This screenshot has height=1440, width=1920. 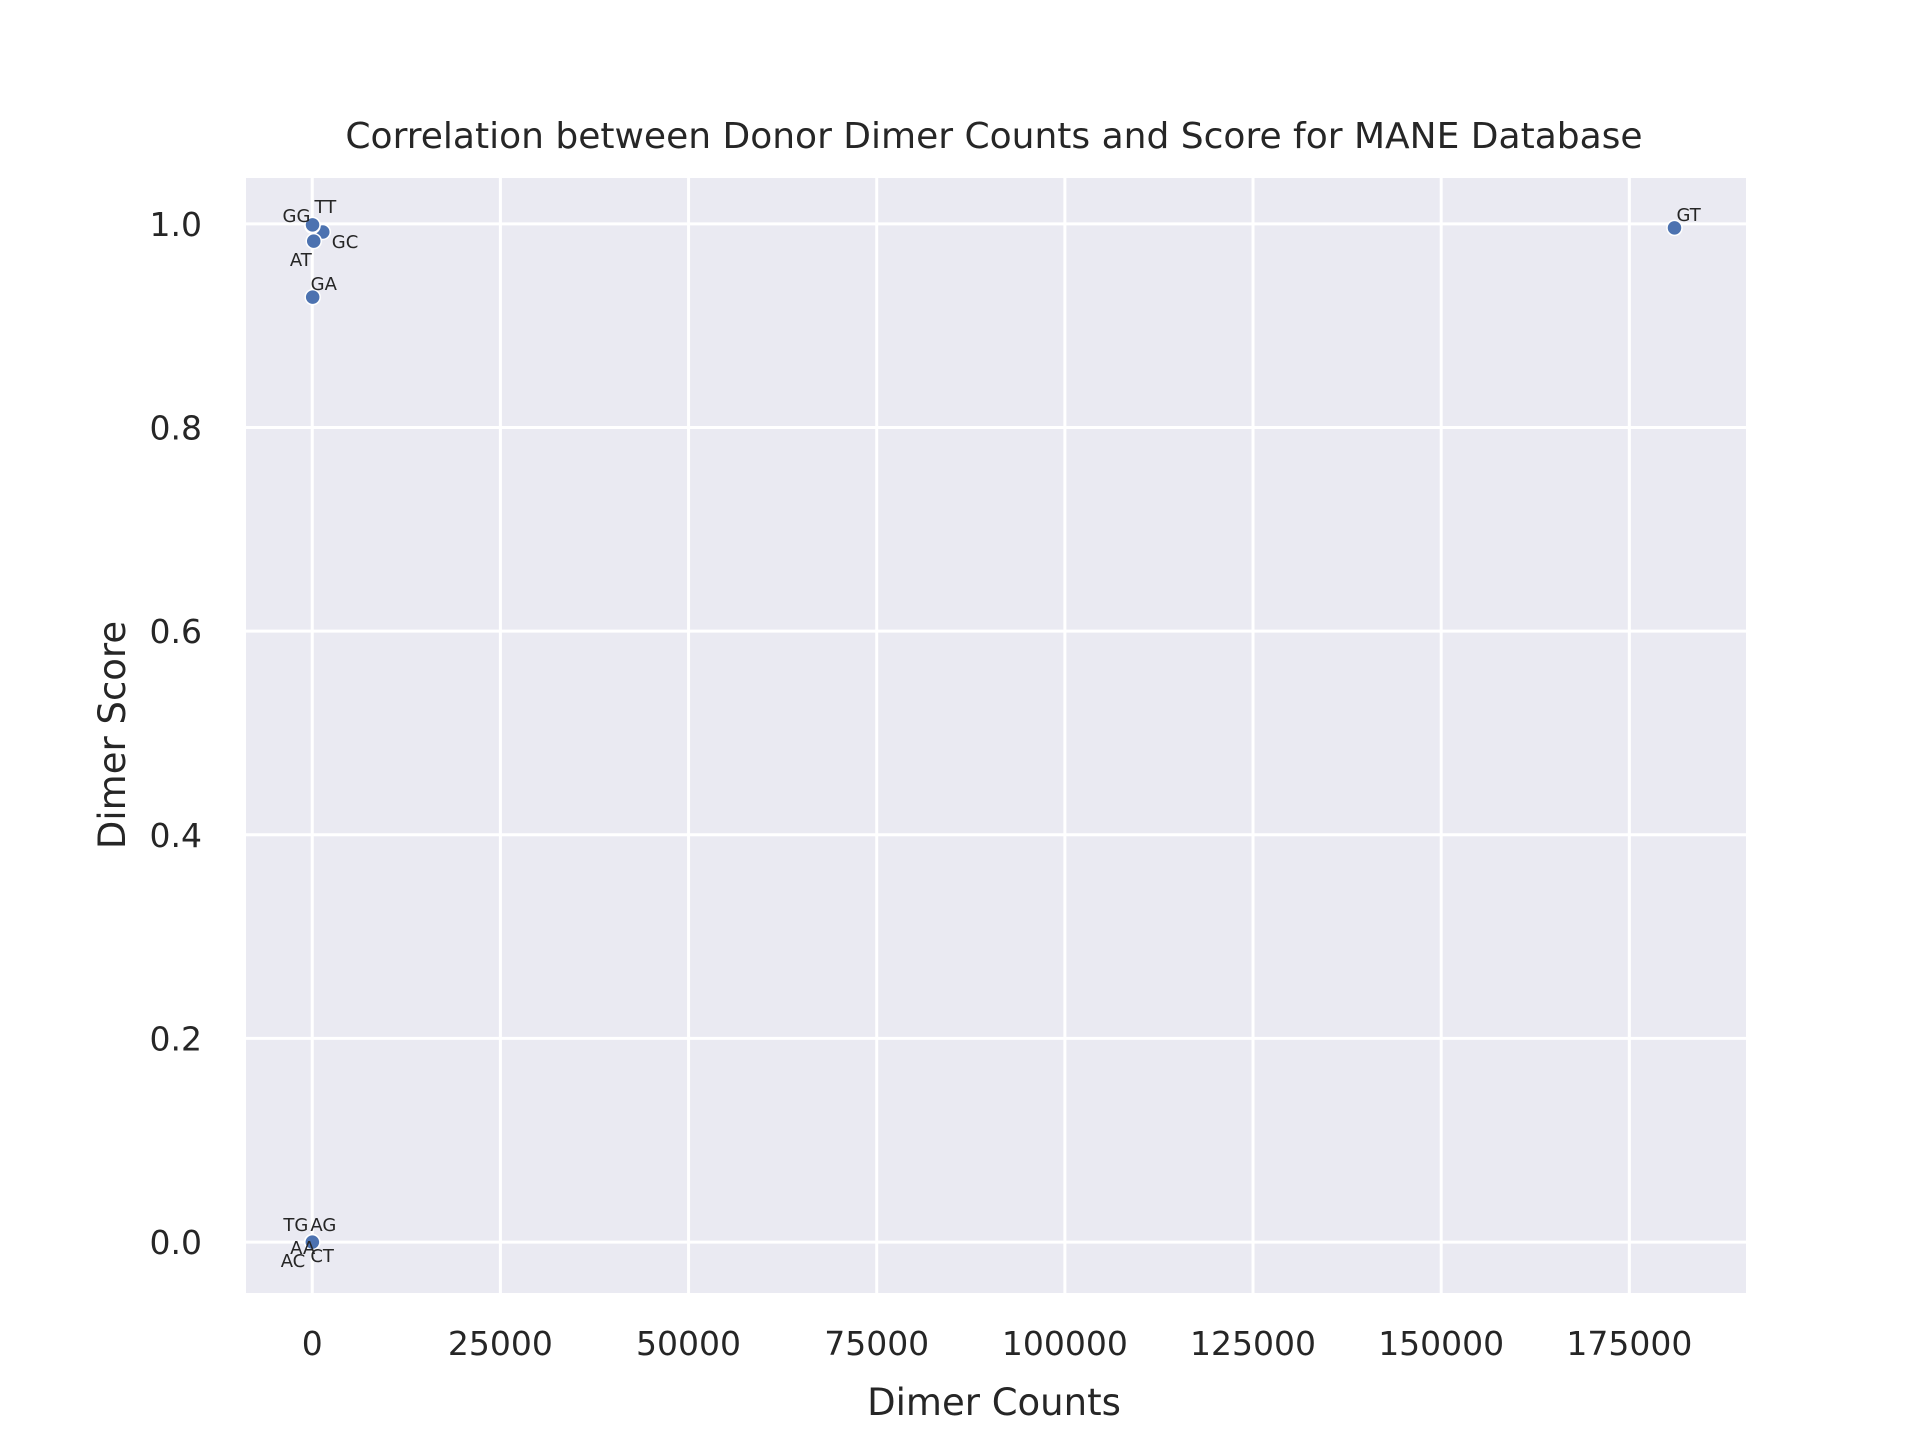 I want to click on x-tick-label: 75000, so click(x=876, y=1343).